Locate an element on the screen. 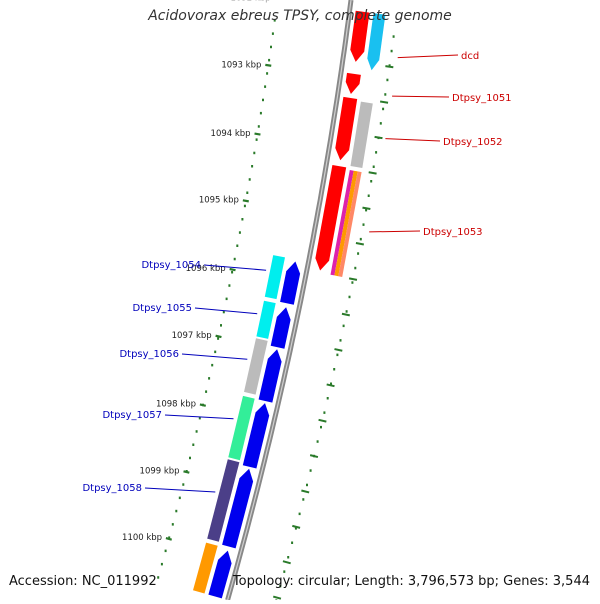 The width and height of the screenshot is (600, 604). gene-label-reverse: Dtpsy_1055 is located at coordinates (162, 308).